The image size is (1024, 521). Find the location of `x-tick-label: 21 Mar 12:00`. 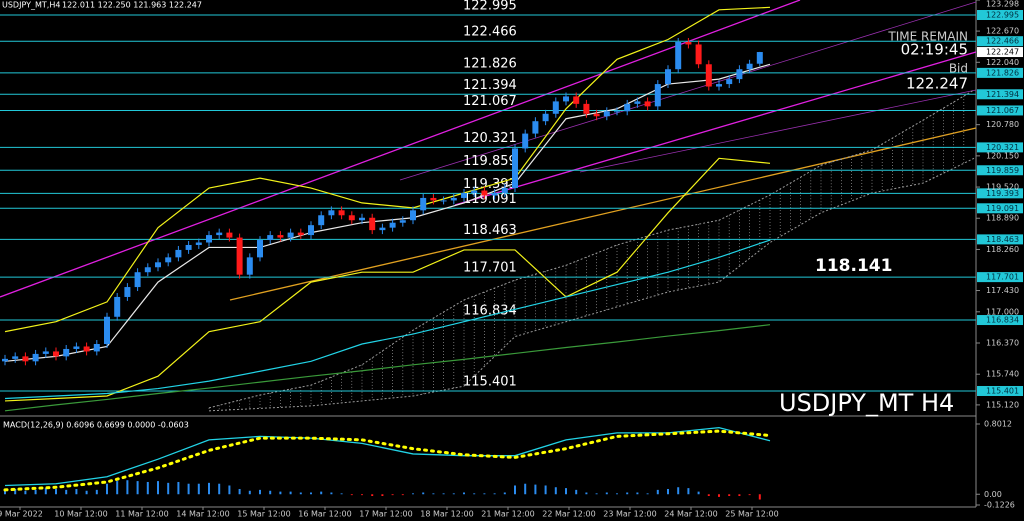

x-tick-label: 21 Mar 12:00 is located at coordinates (507, 514).